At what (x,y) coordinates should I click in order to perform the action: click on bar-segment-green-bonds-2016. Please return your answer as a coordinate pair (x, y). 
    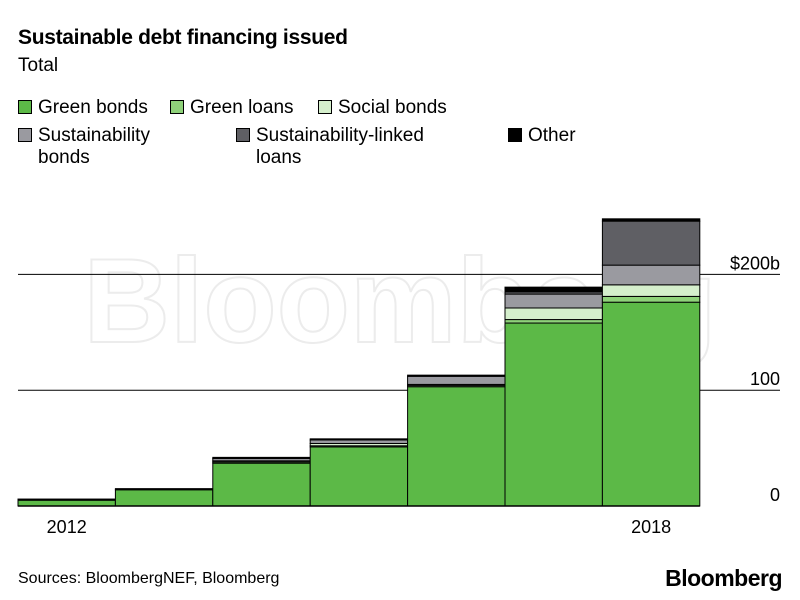
    Looking at the image, I should click on (456, 446).